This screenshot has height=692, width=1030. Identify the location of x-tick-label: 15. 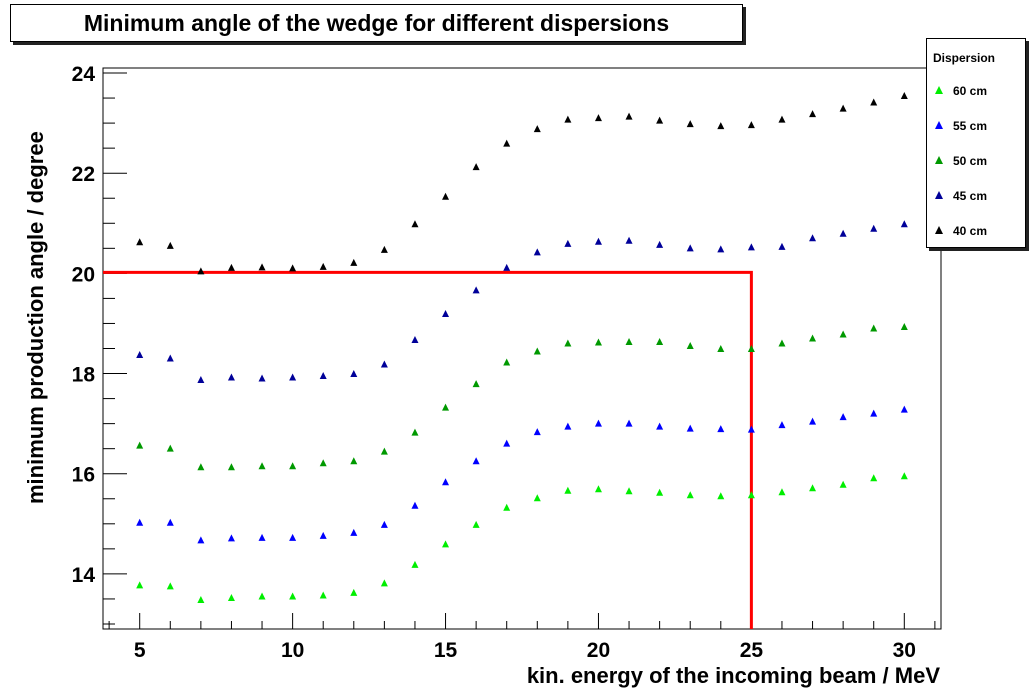
(446, 650).